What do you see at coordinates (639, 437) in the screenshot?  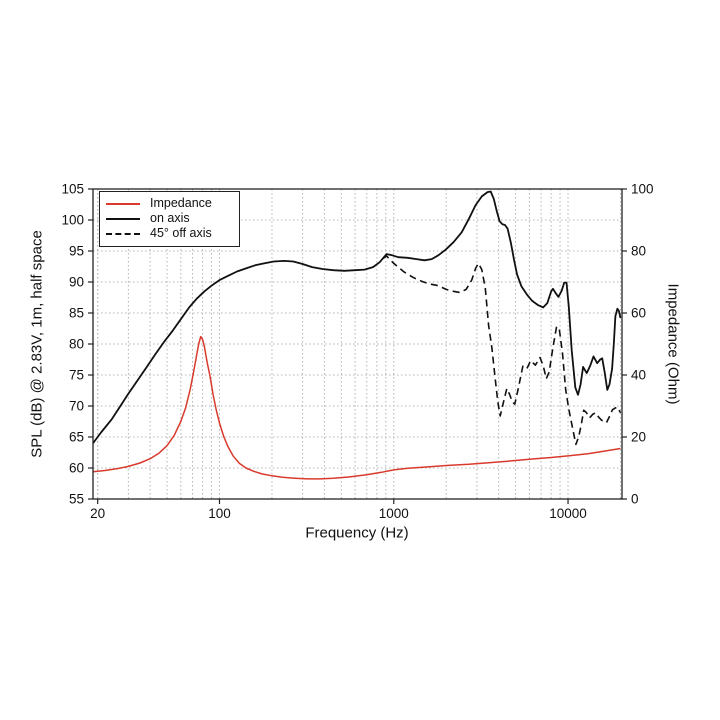 I see `y-right-tick-label: 20` at bounding box center [639, 437].